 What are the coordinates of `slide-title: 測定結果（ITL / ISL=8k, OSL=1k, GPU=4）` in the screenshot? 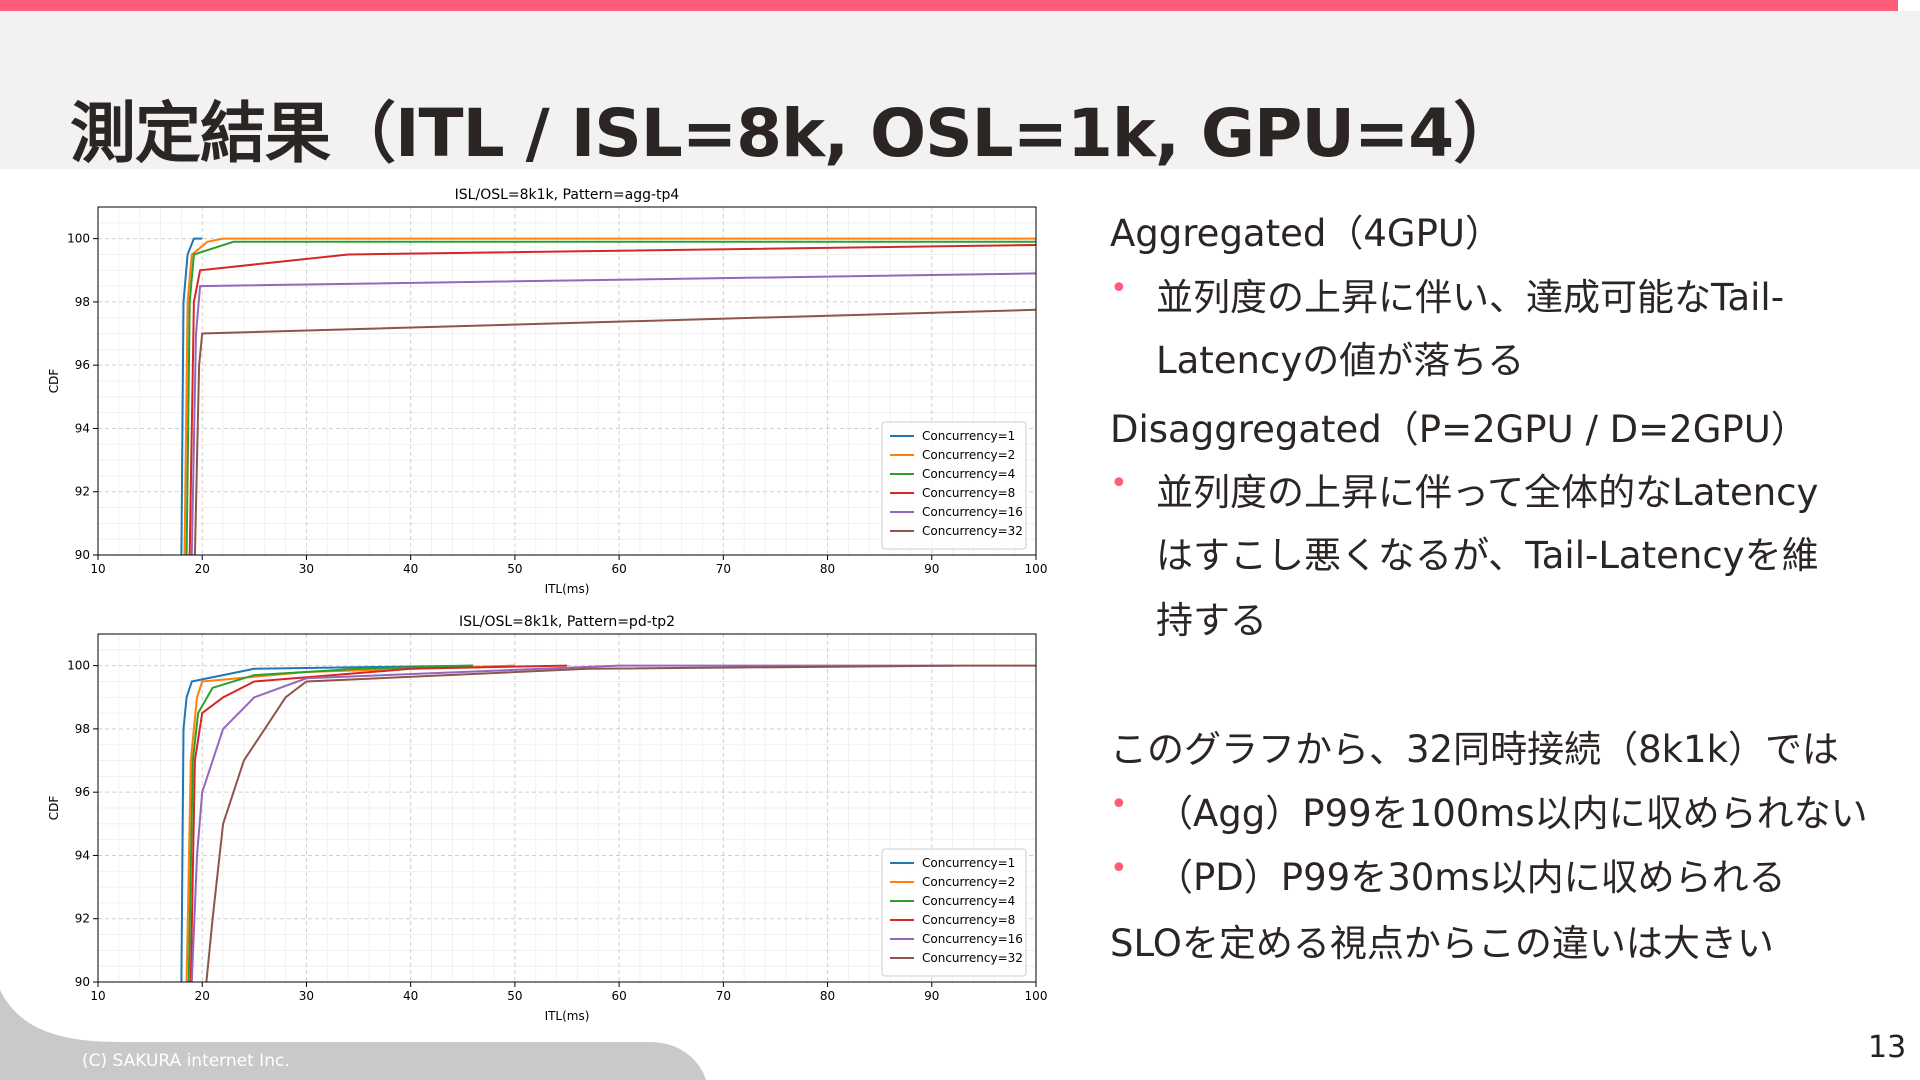 It's located at (794, 133).